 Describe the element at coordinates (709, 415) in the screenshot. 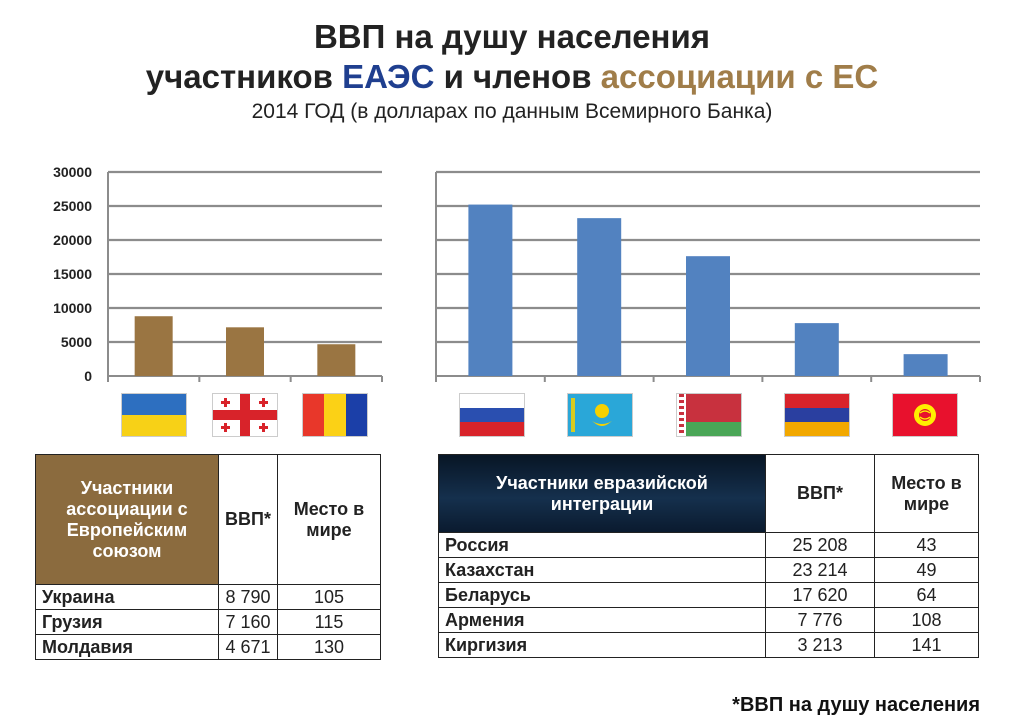

I see `belarus-flag` at that location.